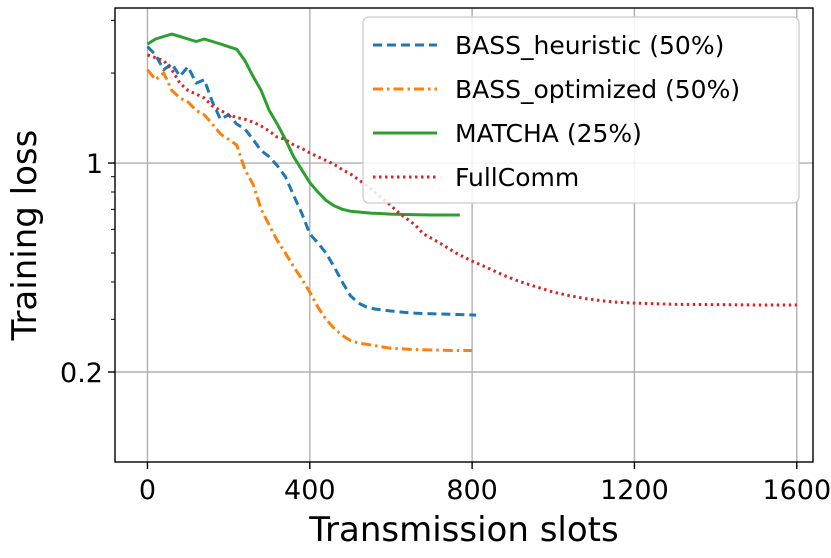  What do you see at coordinates (597, 89) in the screenshot?
I see `legend-label-1: BASS_optimized (50%)` at bounding box center [597, 89].